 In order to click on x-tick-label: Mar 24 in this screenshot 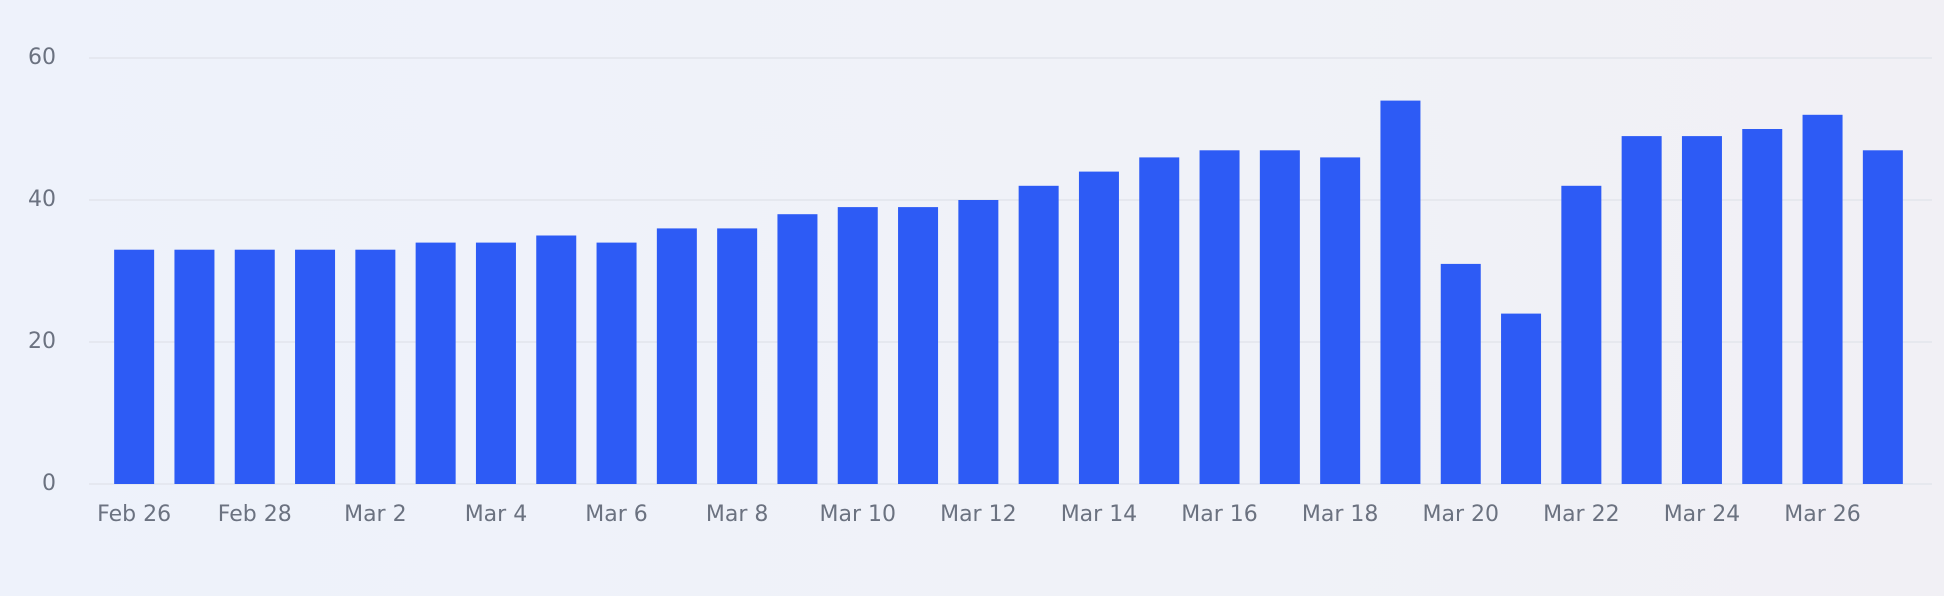, I will do `click(1702, 514)`.